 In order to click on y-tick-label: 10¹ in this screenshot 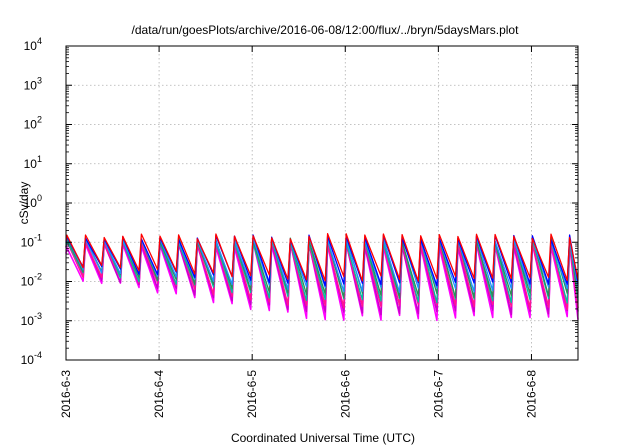, I will do `click(33, 162)`.